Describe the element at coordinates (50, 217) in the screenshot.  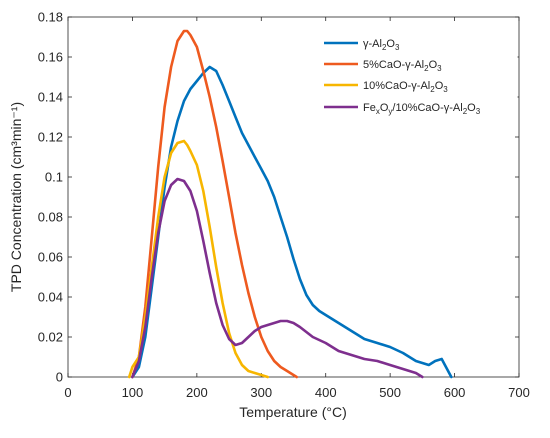
I see `y-tick-label: 0.08` at that location.